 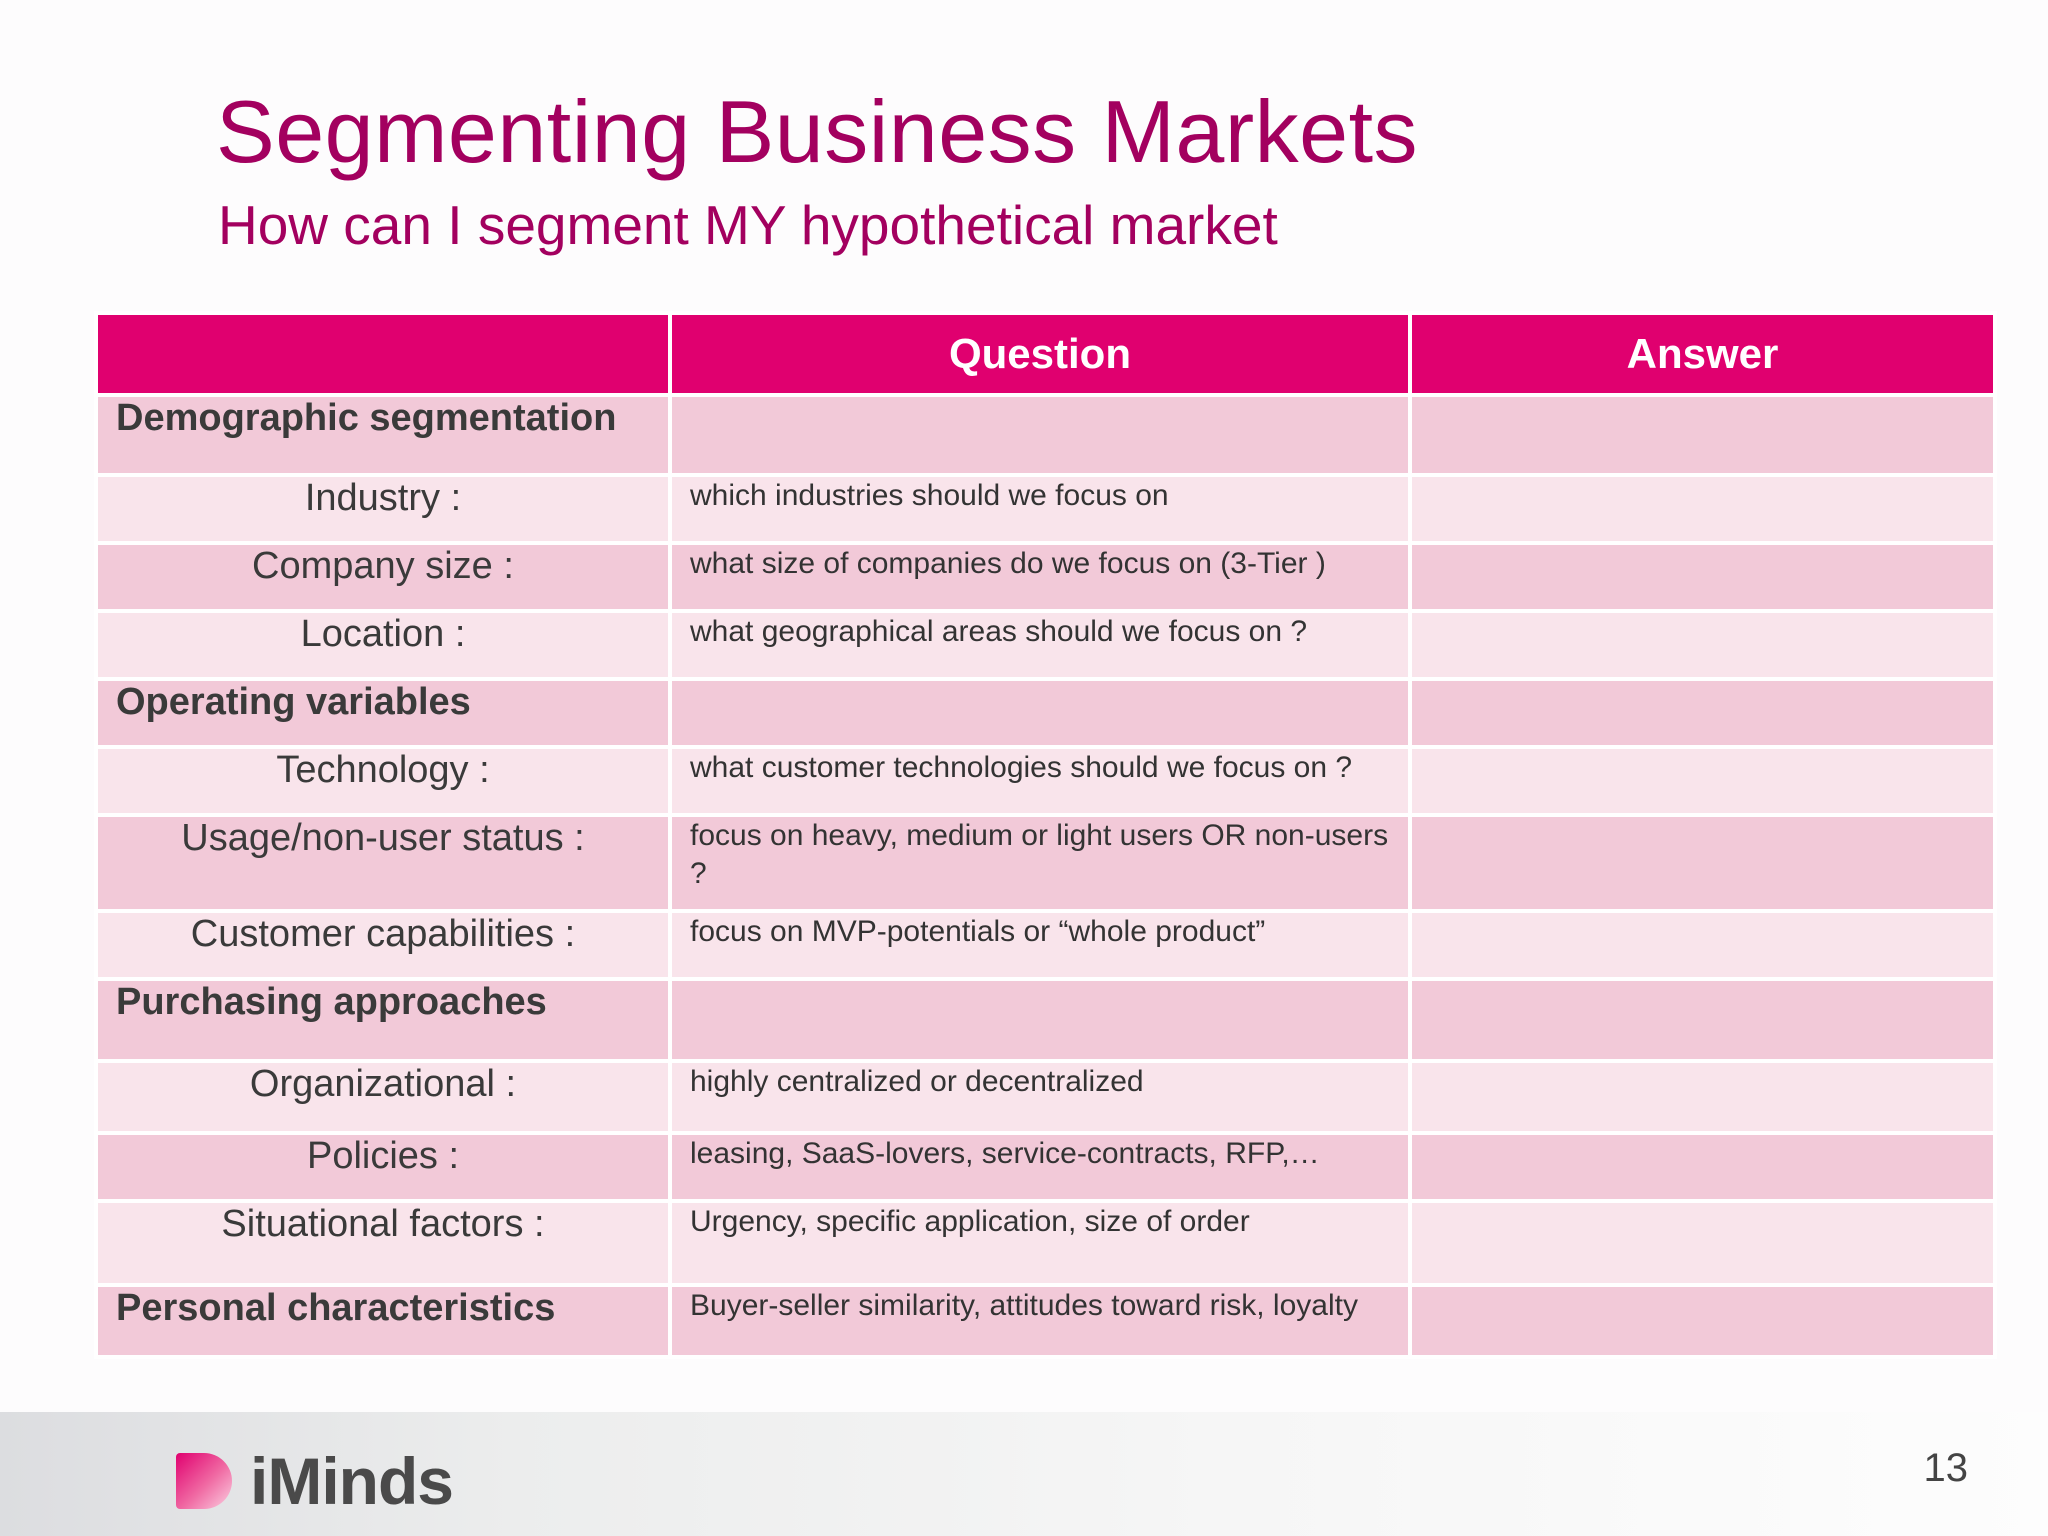 I want to click on row-label: Customer capabilities :, so click(x=383, y=945).